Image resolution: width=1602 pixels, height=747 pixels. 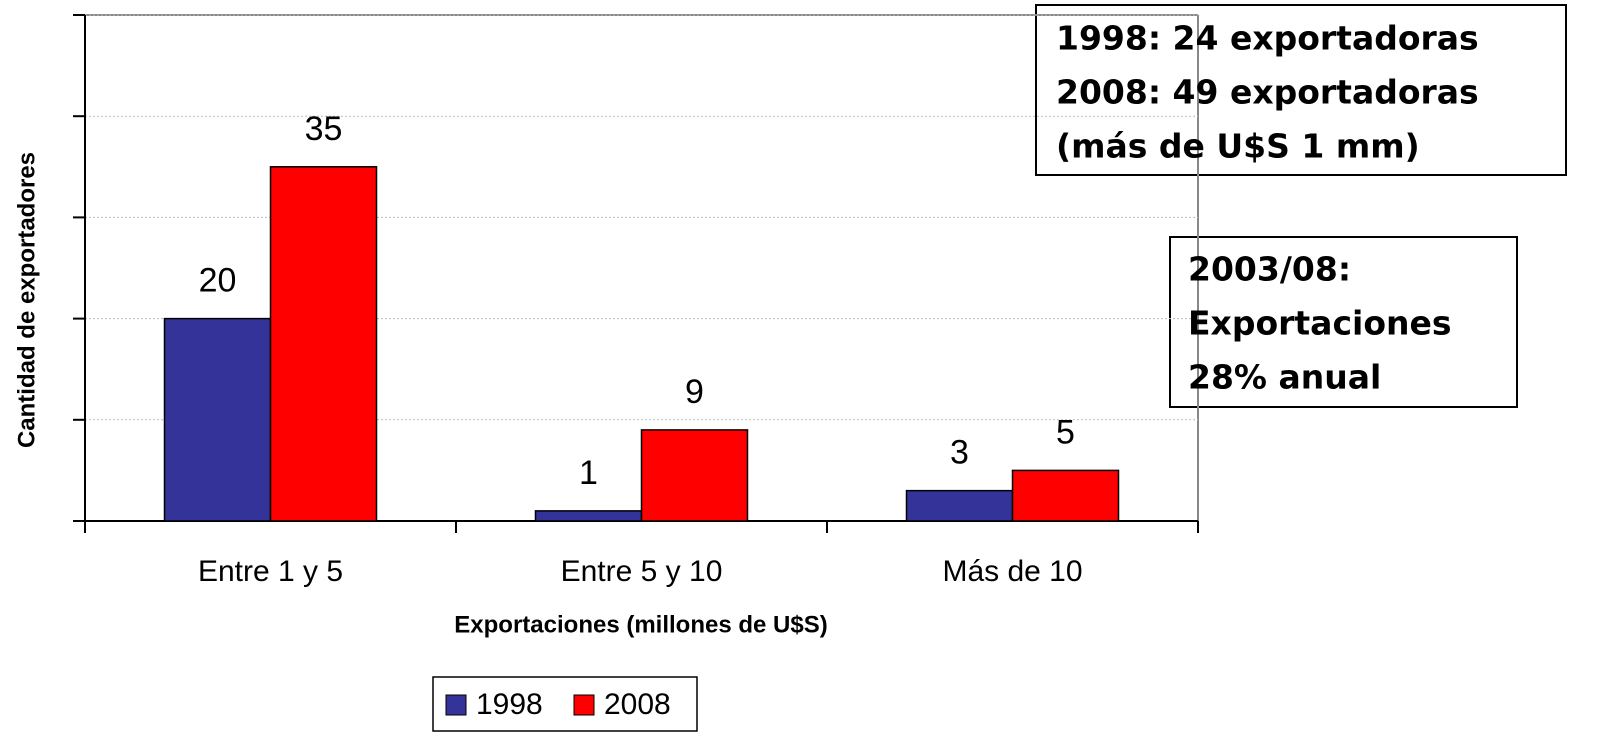 What do you see at coordinates (1267, 92) in the screenshot?
I see `annotation-text: 2008: 49 exportadoras` at bounding box center [1267, 92].